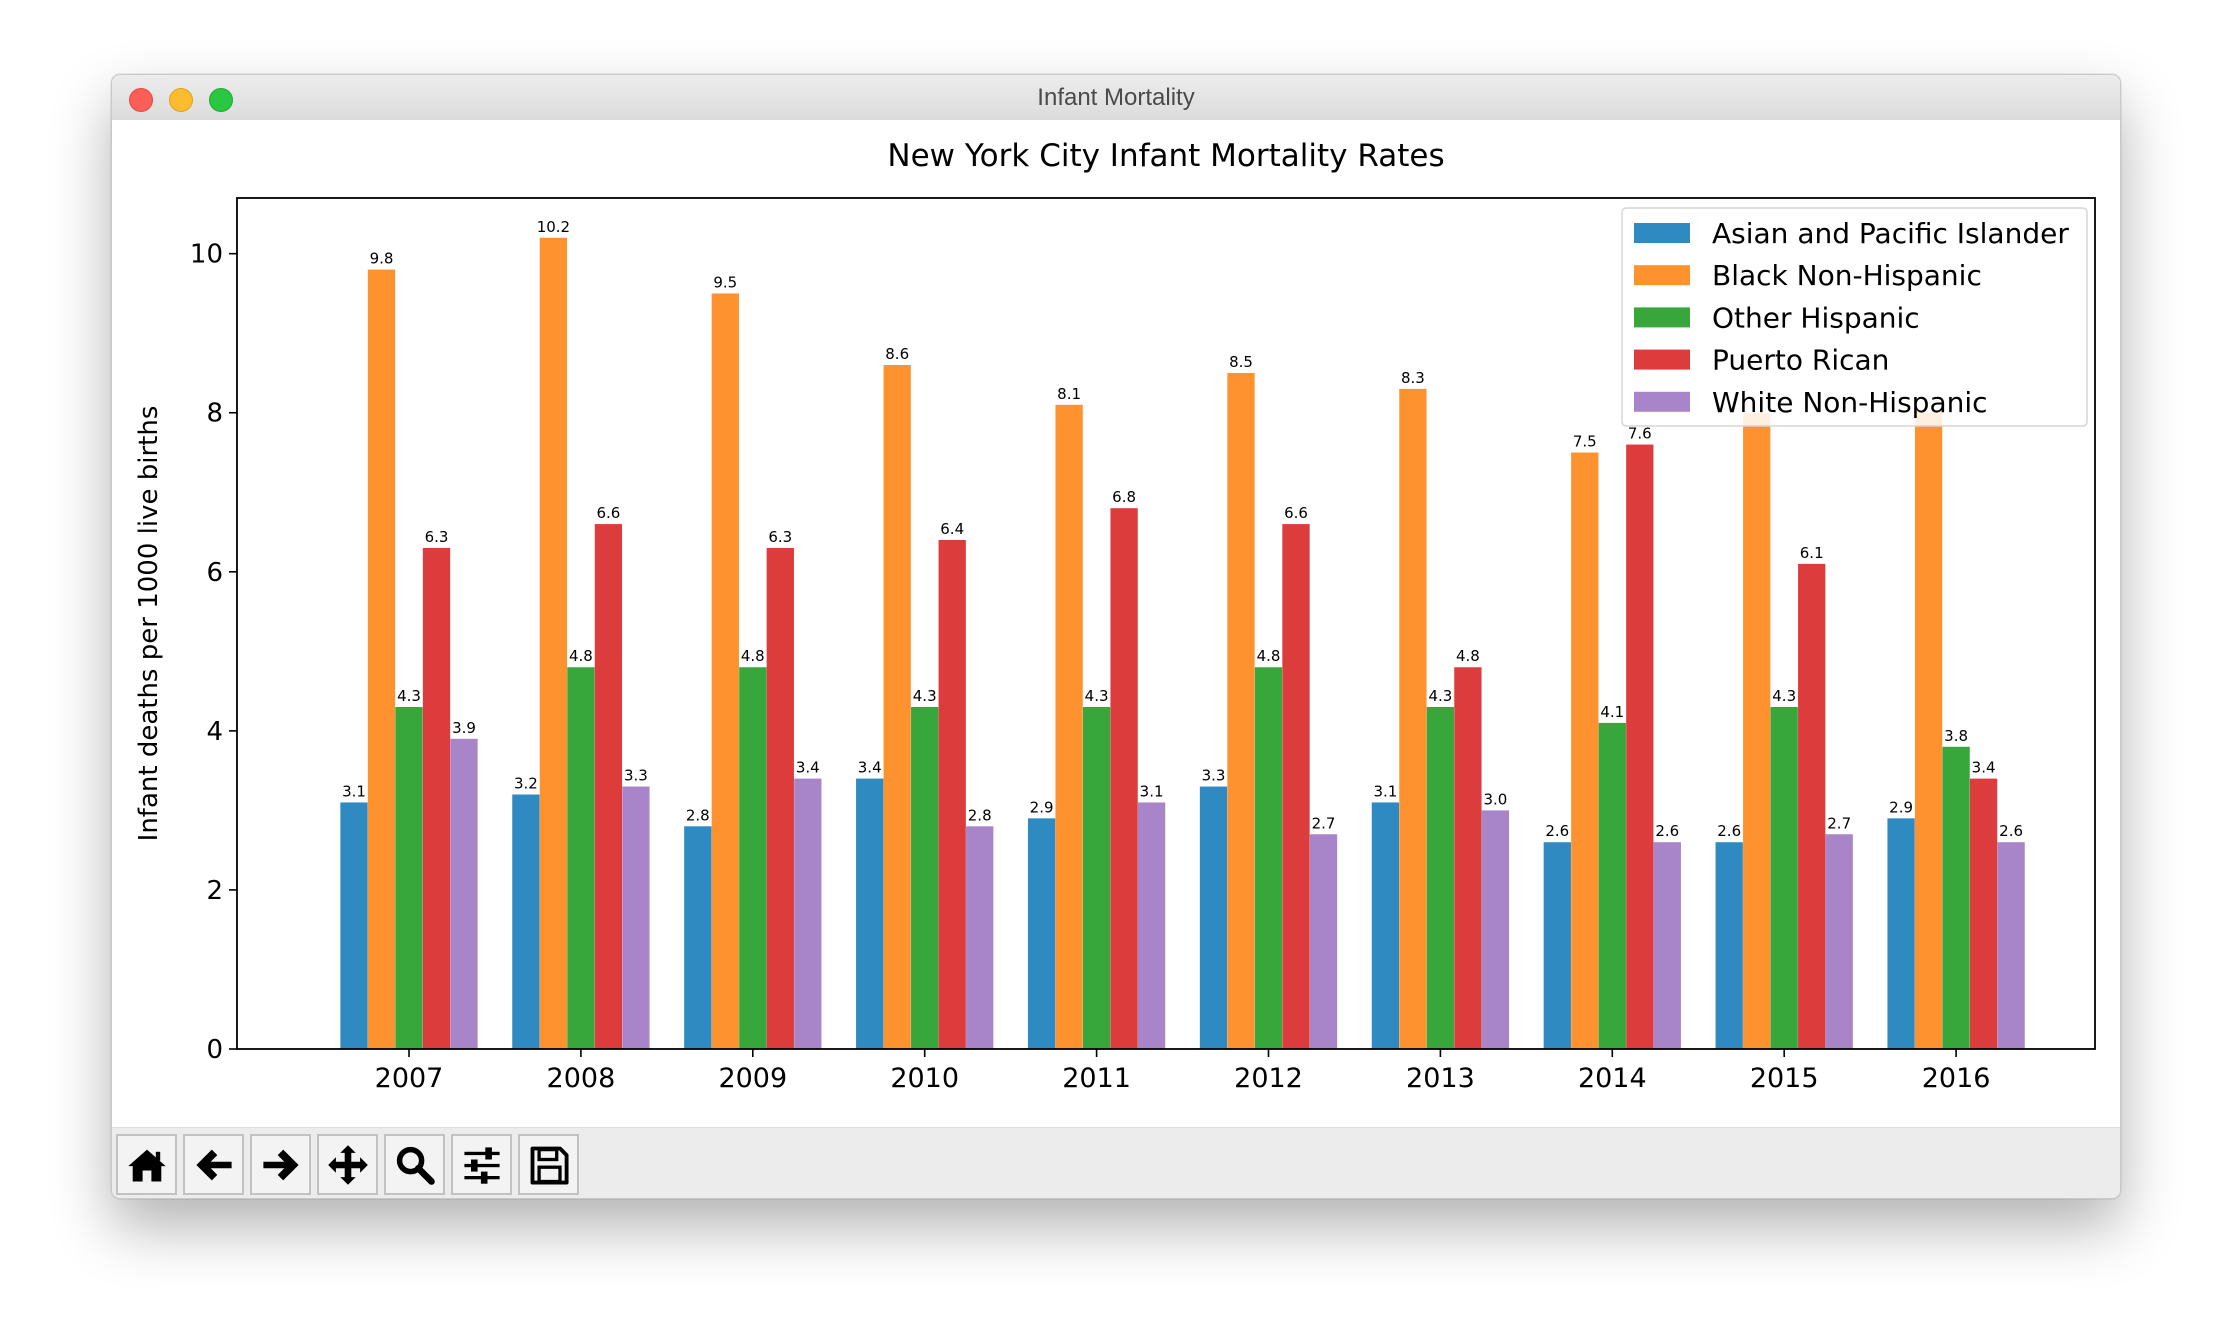 The image size is (2224, 1340). What do you see at coordinates (1854, 317) in the screenshot?
I see `legend-box` at bounding box center [1854, 317].